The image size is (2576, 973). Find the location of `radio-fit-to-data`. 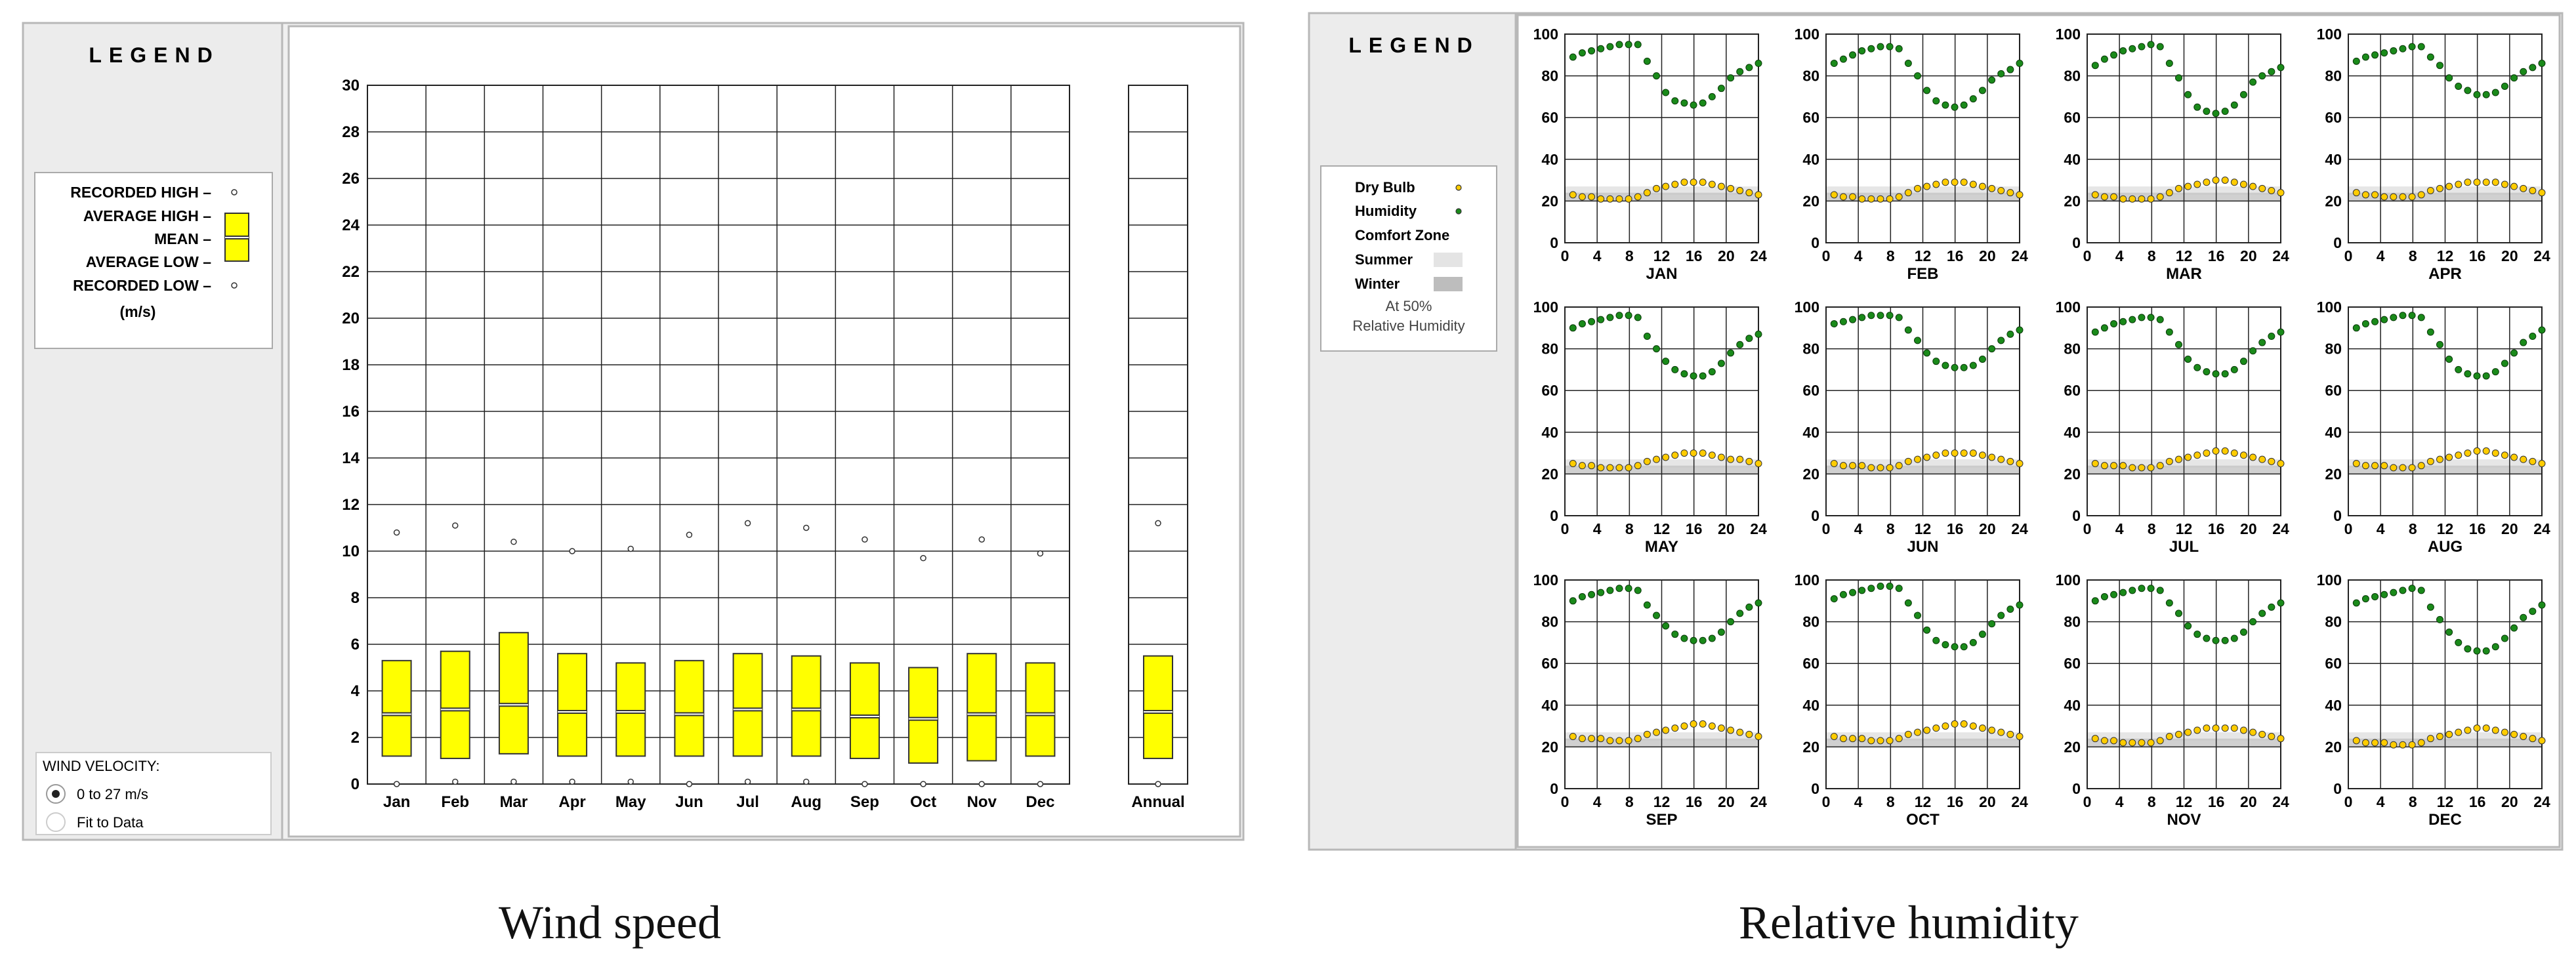

radio-fit-to-data is located at coordinates (56, 822).